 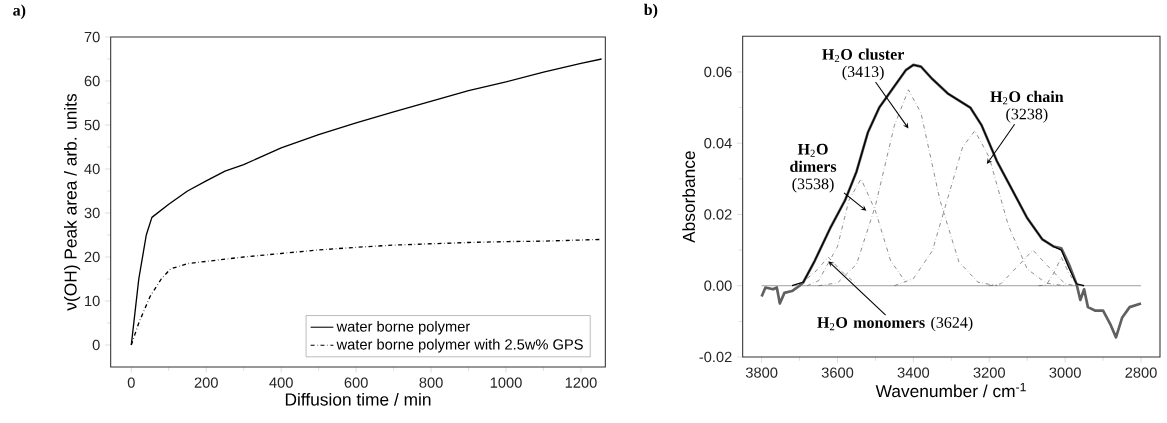 What do you see at coordinates (895, 324) in the screenshot?
I see `annotation: H$_{2}$O monomers (3624)` at bounding box center [895, 324].